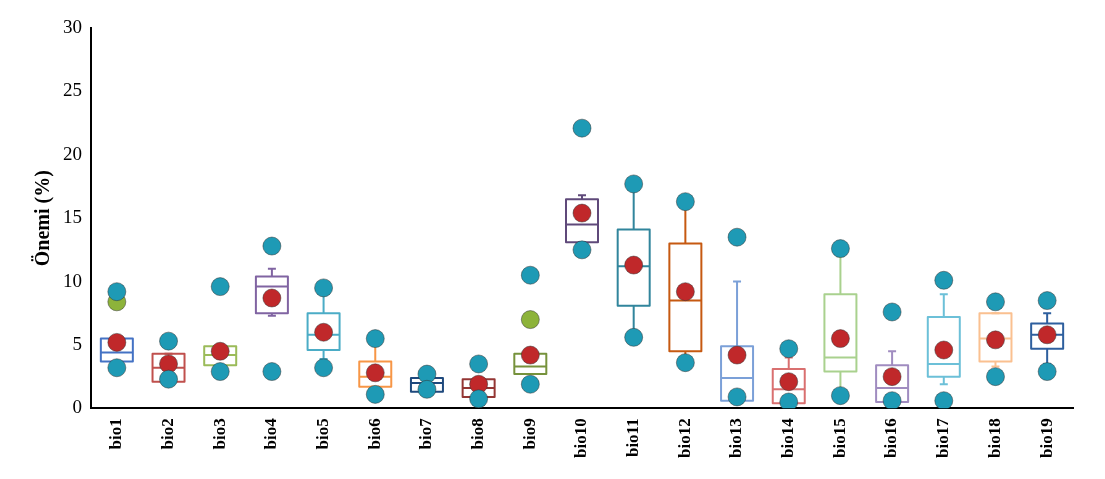 Image resolution: width=1105 pixels, height=479 pixels. Describe the element at coordinates (167, 434) in the screenshot. I see `x-tick-label: bio2` at that location.